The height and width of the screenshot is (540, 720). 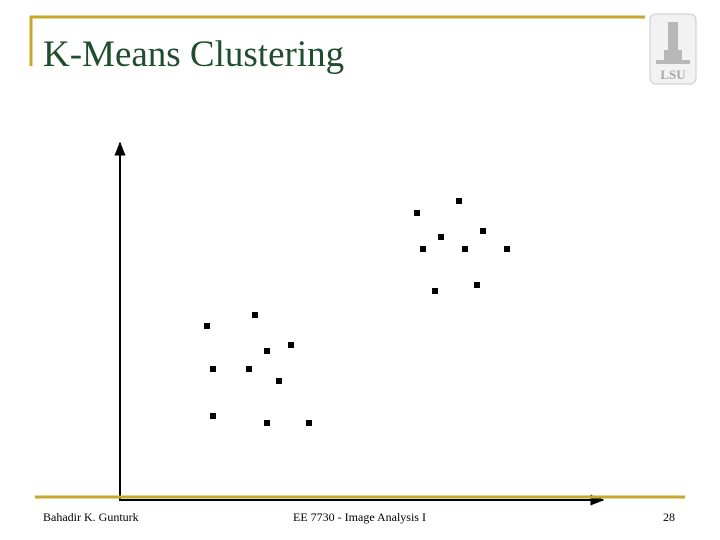 I want to click on page-number: 28, so click(x=669, y=517).